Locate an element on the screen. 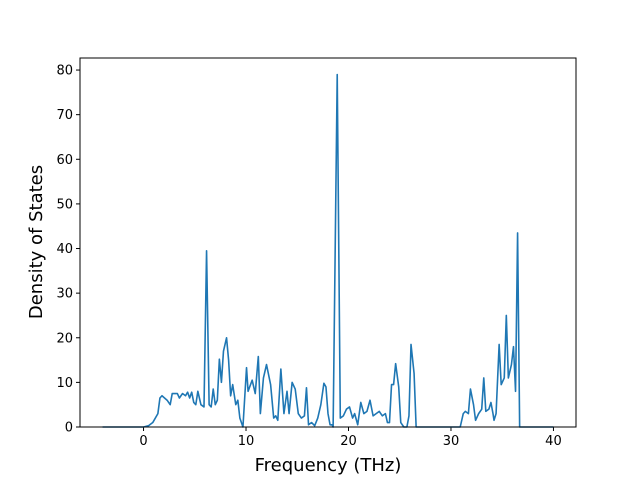 The height and width of the screenshot is (480, 640). y-tick-label: 0 is located at coordinates (69, 428).